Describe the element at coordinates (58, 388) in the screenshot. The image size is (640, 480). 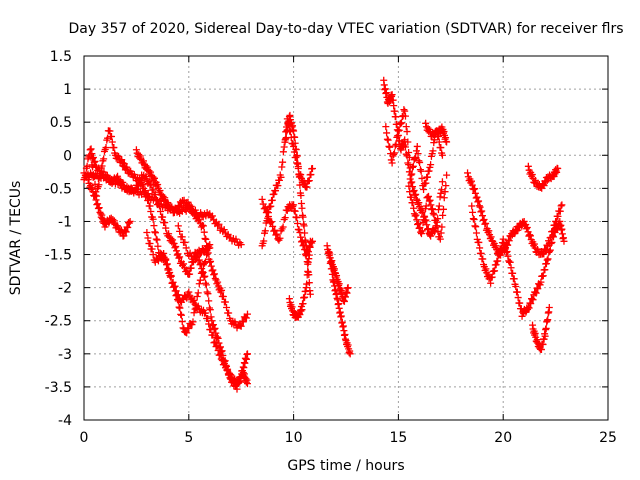
I see `y-tick-label: -3.5` at that location.